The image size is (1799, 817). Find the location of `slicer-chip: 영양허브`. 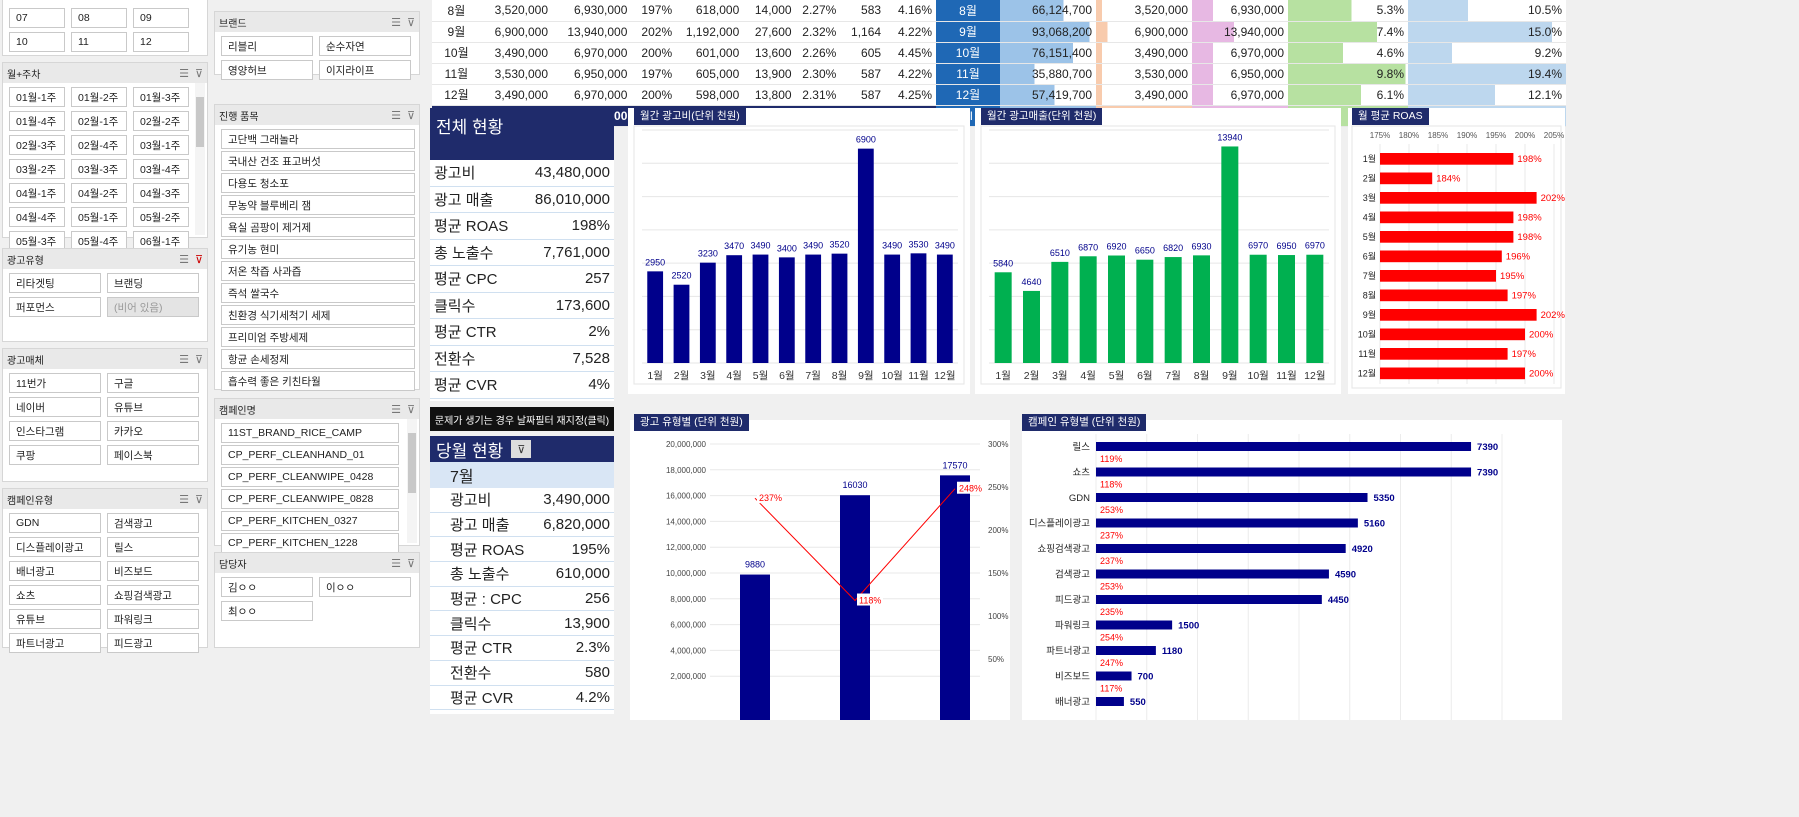

slicer-chip: 영양허브 is located at coordinates (267, 70).